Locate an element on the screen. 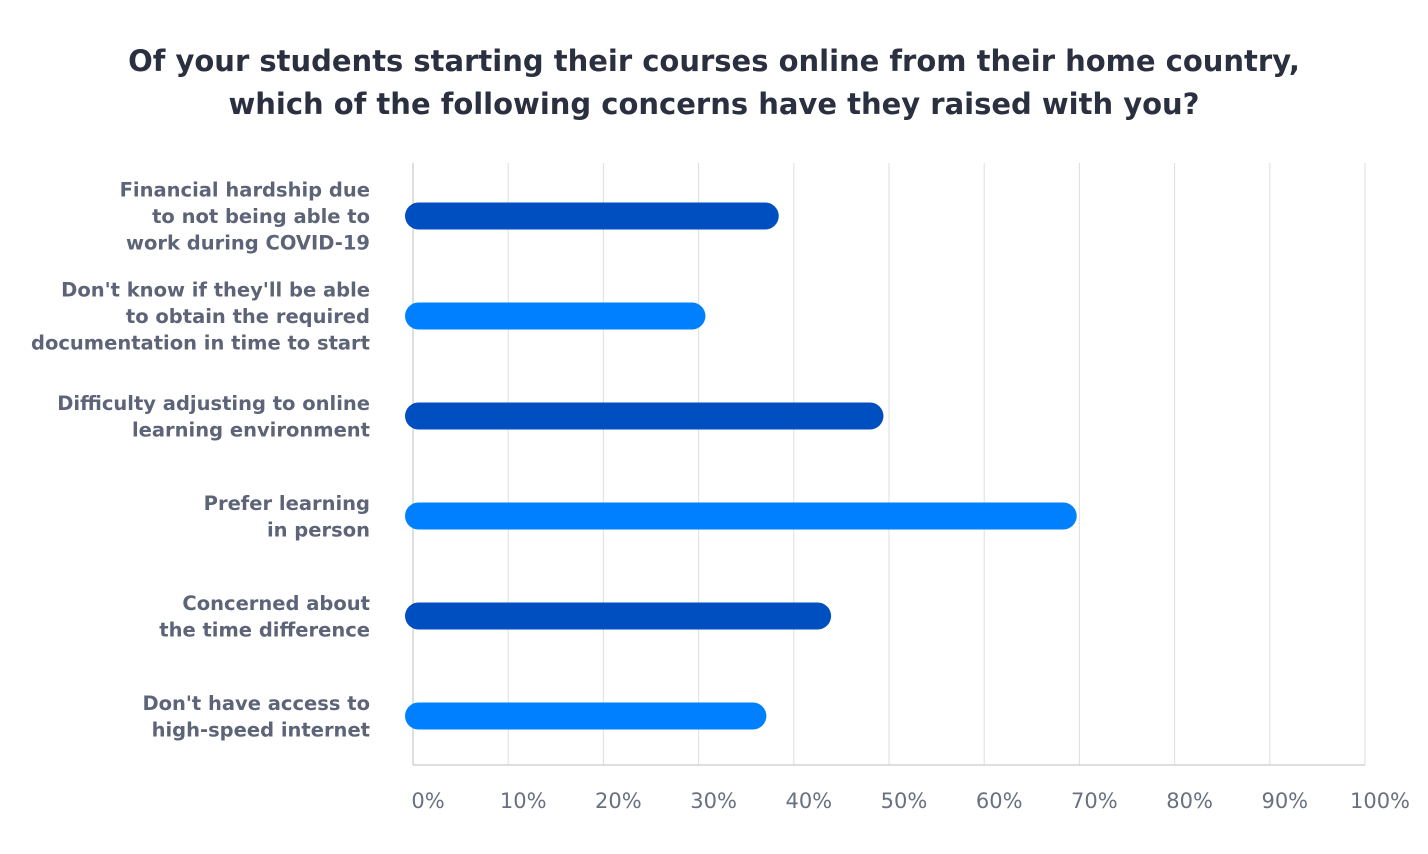 The width and height of the screenshot is (1428, 854). x-tick-label: 10% is located at coordinates (523, 801).